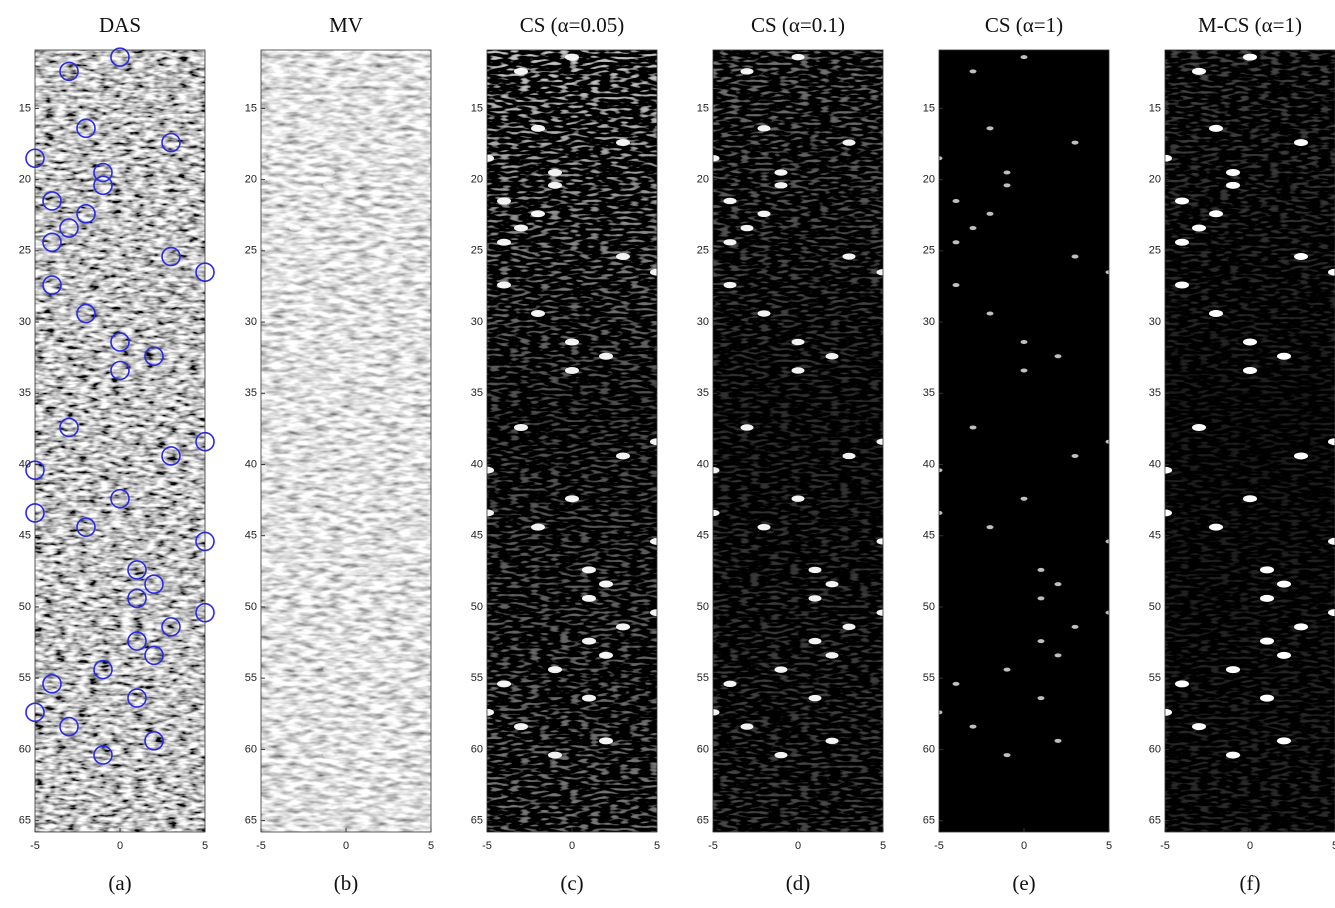 This screenshot has height=908, width=1335. I want to click on image-background, so click(1024, 441).